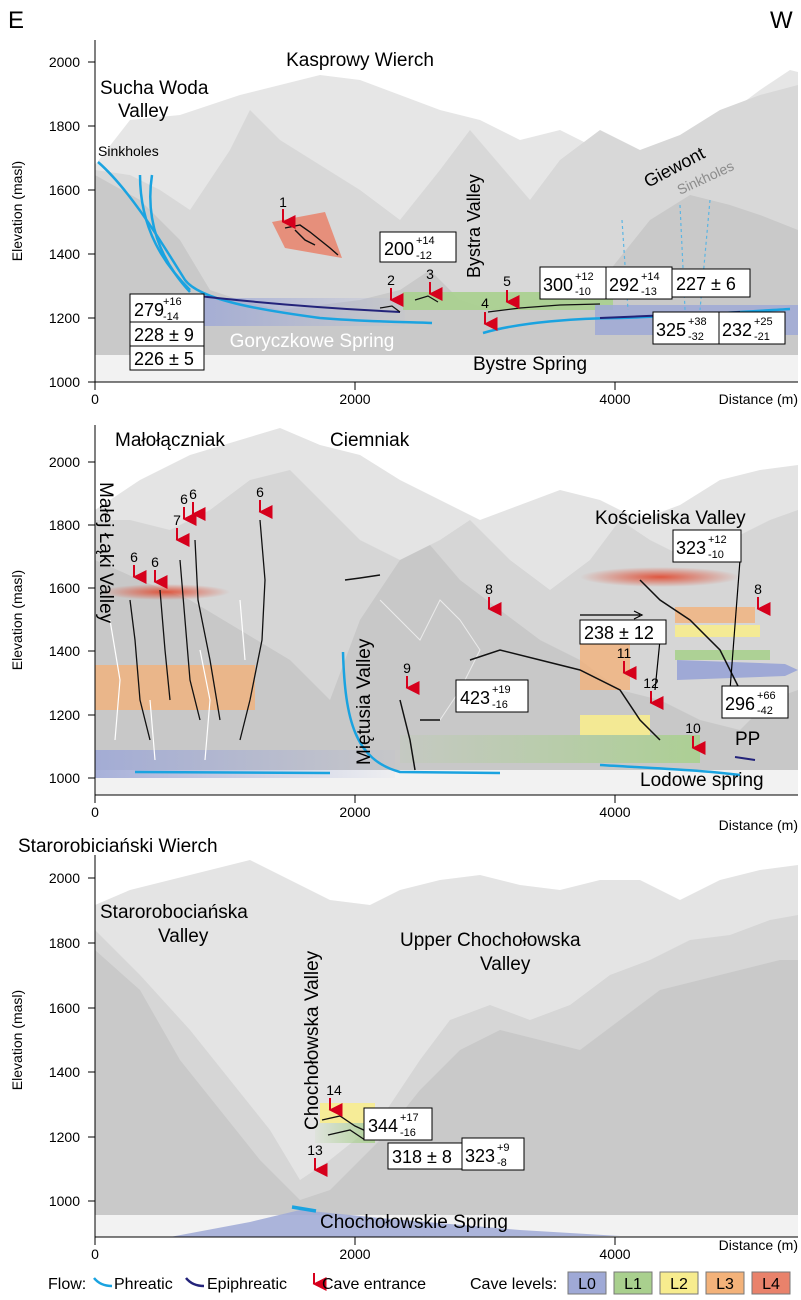 The width and height of the screenshot is (801, 1300). I want to click on entrance-3: 3, so click(434, 283).